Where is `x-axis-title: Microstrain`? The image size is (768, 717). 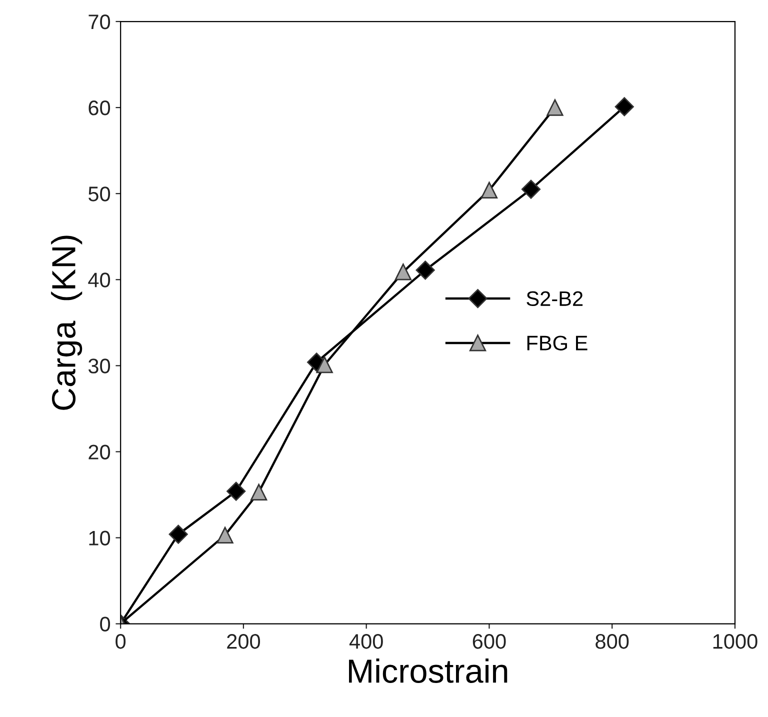
x-axis-title: Microstrain is located at coordinates (428, 670).